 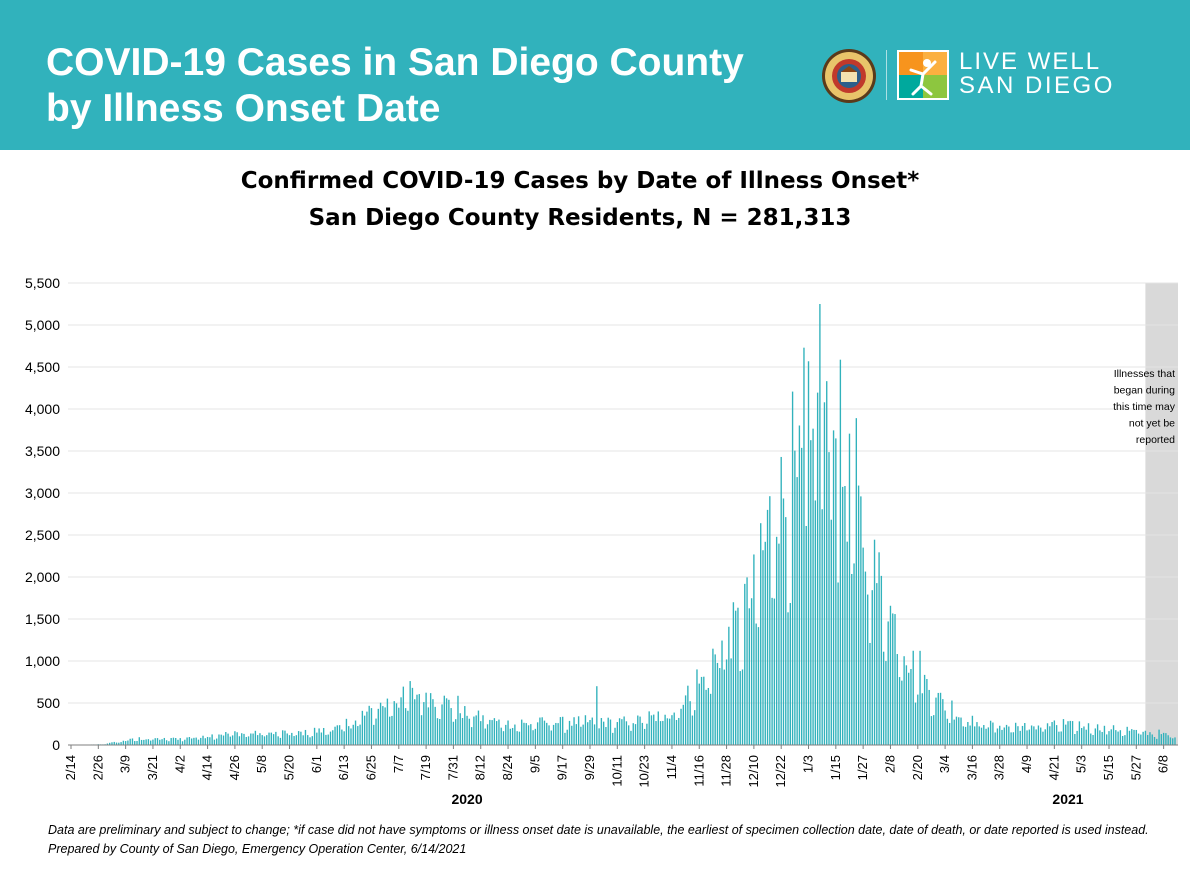 I want to click on x-tick-label: 5/3, so click(x=1081, y=764).